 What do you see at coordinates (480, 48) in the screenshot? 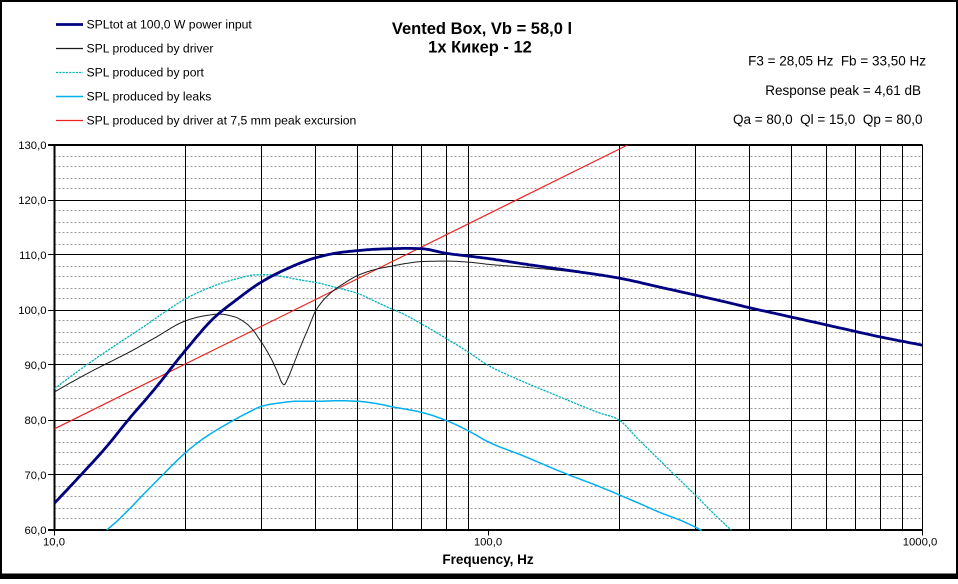
I see `svg-text: 1x Кикер - 12` at bounding box center [480, 48].